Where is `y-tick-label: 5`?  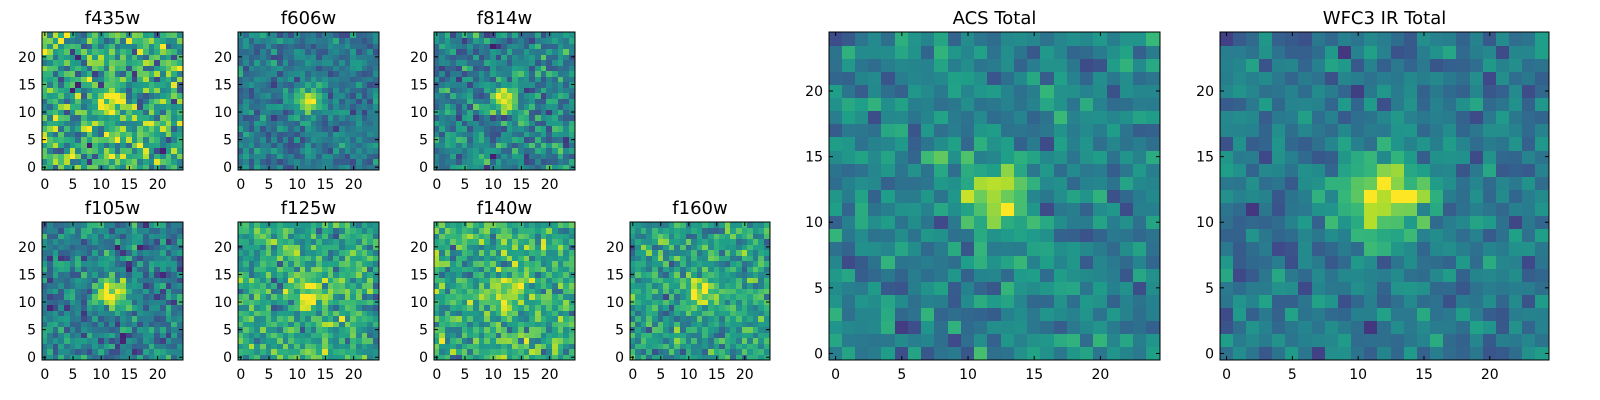 y-tick-label: 5 is located at coordinates (31, 141).